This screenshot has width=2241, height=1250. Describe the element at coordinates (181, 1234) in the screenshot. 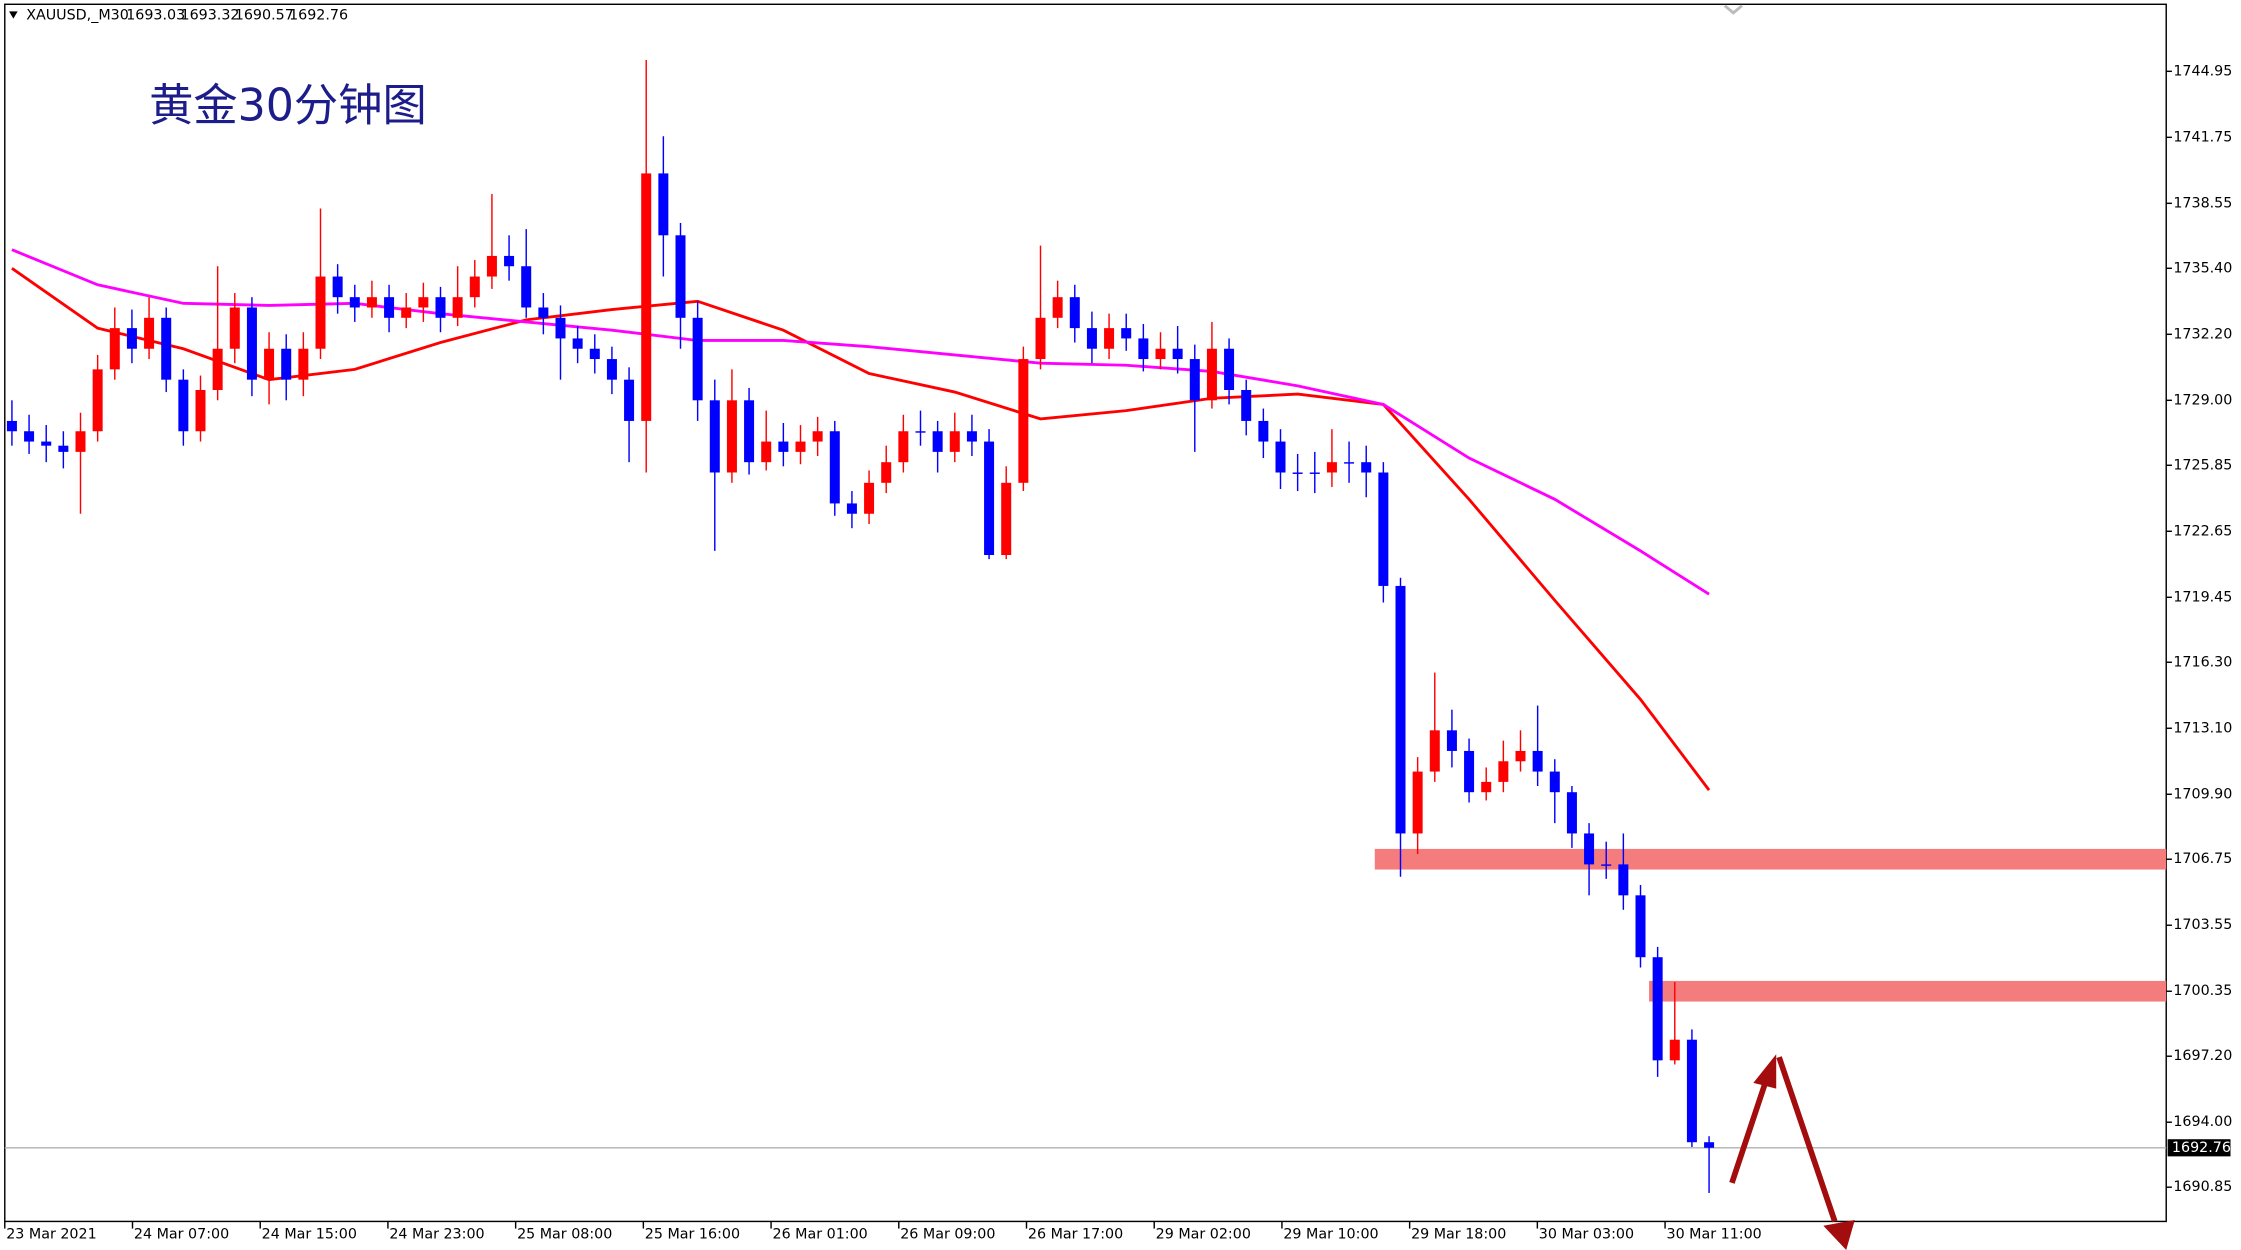

I see `x-tick-label: 24 Mar 07:00` at that location.